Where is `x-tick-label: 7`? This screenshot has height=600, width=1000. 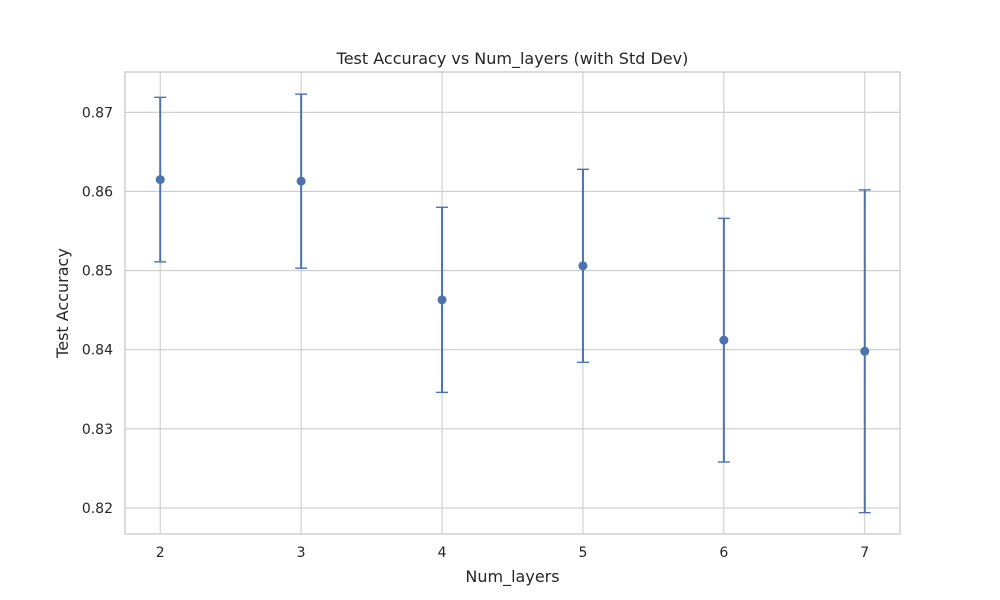
x-tick-label: 7 is located at coordinates (864, 553).